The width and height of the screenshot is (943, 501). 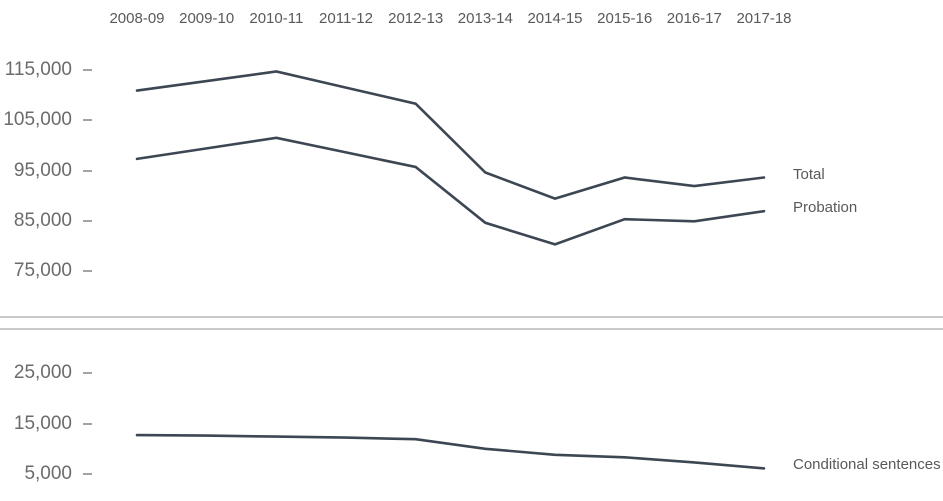 What do you see at coordinates (625, 18) in the screenshot?
I see `x-axis-label: 2015-16` at bounding box center [625, 18].